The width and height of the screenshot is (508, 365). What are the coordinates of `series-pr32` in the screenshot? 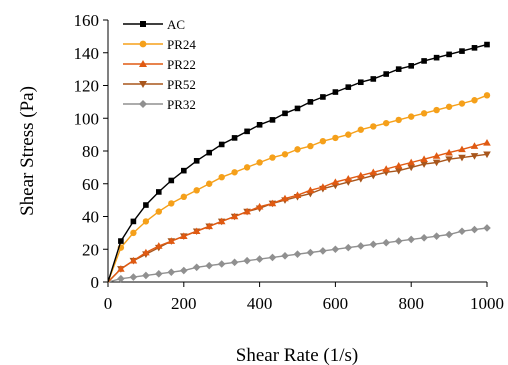 It's located at (299, 253).